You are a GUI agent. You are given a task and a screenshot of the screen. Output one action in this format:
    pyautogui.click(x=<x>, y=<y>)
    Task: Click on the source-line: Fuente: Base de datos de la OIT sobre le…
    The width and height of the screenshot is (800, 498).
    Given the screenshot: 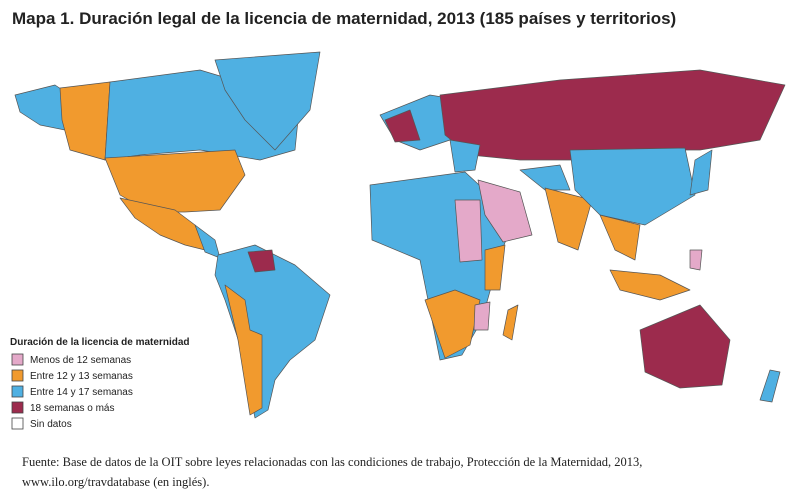 What is the action you would take?
    pyautogui.click(x=332, y=462)
    